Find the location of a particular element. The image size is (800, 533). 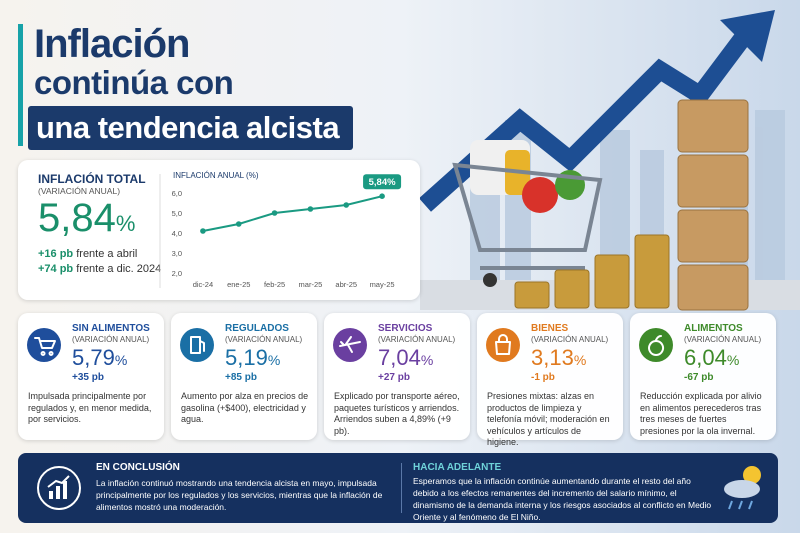

card-change: +35 pb is located at coordinates (88, 377).